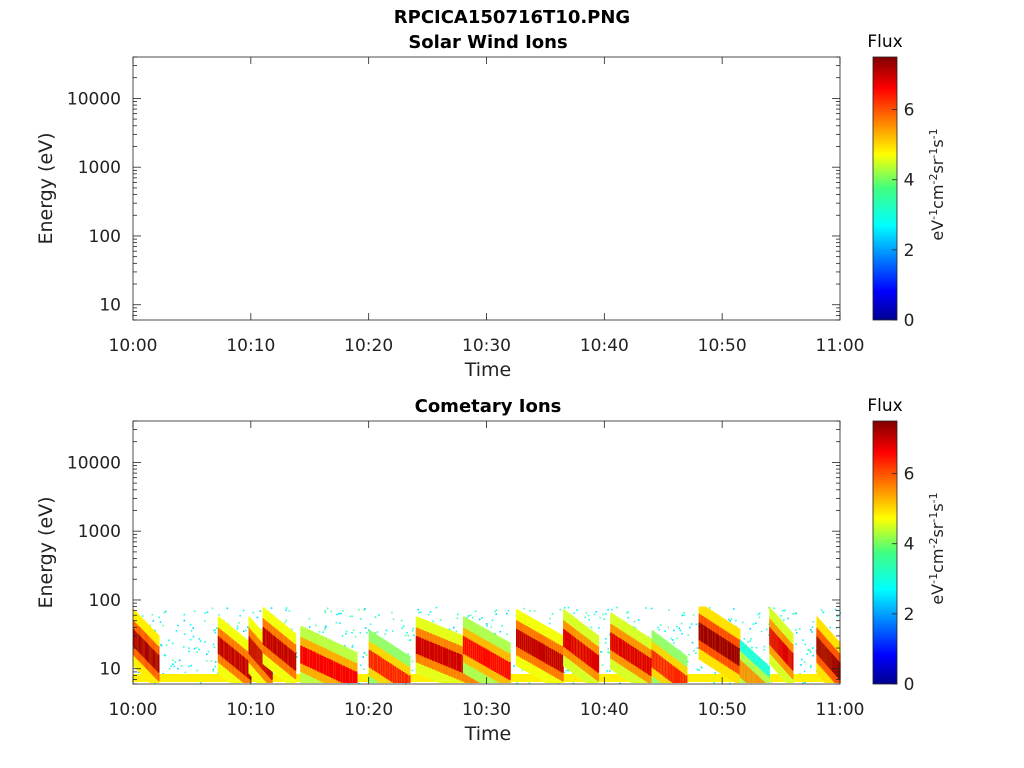 This screenshot has height=768, width=1024. I want to click on colorbar-tick-label: 4, so click(909, 545).